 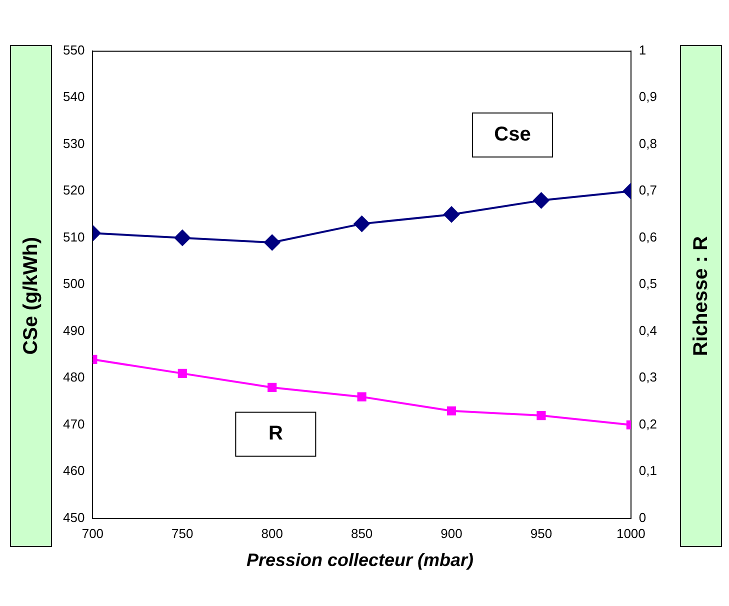 What do you see at coordinates (93, 533) in the screenshot?
I see `x-tick-label: 700` at bounding box center [93, 533].